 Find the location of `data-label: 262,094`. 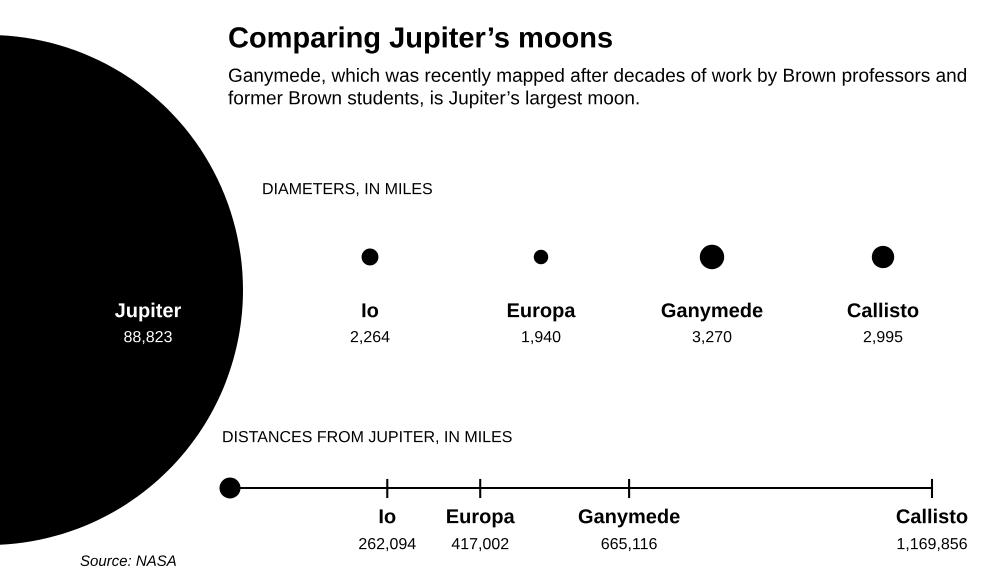

data-label: 262,094 is located at coordinates (387, 545).